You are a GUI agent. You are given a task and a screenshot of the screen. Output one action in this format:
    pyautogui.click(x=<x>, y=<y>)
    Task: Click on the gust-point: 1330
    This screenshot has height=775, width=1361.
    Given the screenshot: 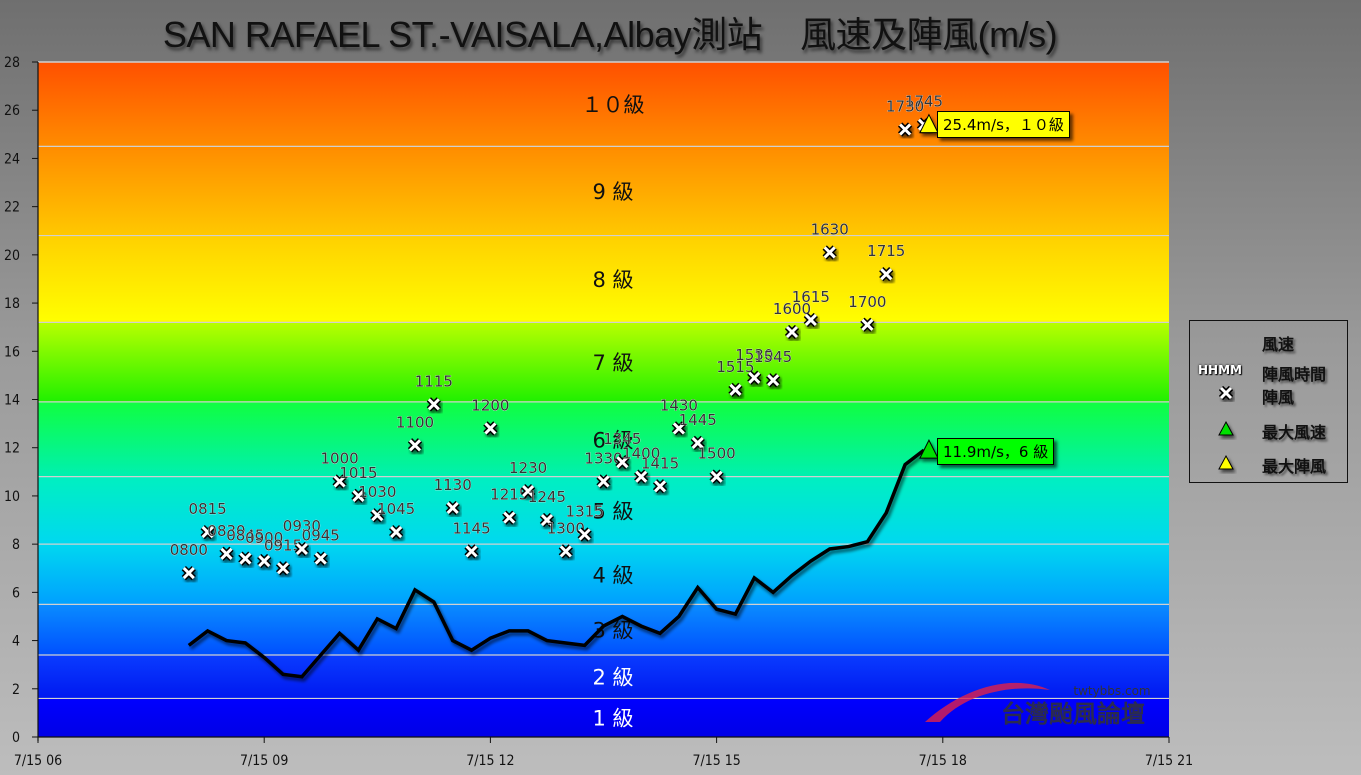 What is the action you would take?
    pyautogui.click(x=603, y=469)
    